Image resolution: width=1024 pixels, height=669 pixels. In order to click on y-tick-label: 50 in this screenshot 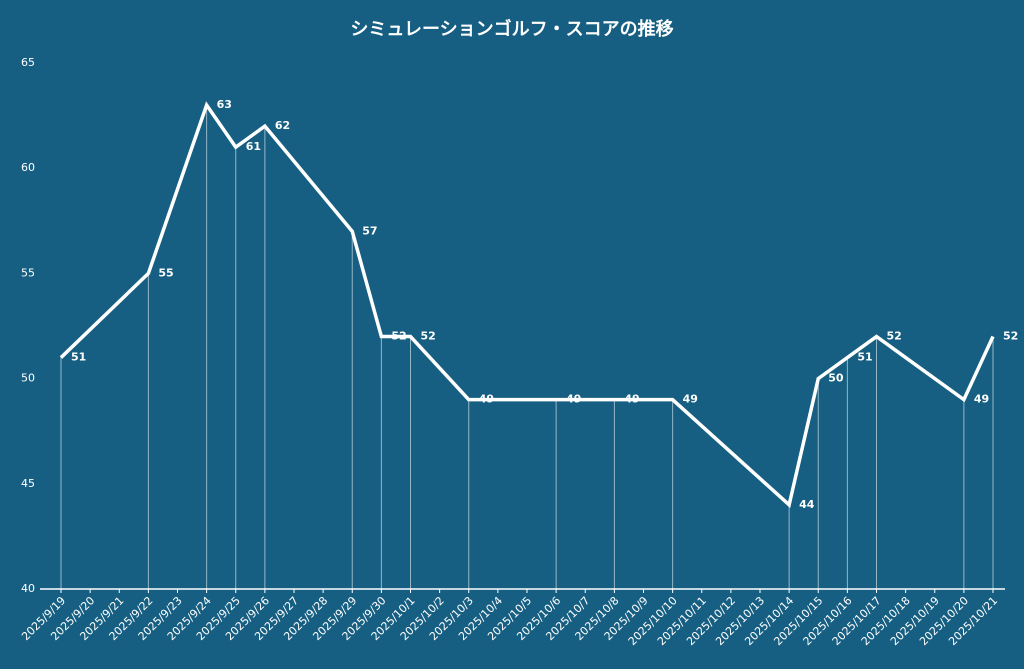, I will do `click(28, 378)`.